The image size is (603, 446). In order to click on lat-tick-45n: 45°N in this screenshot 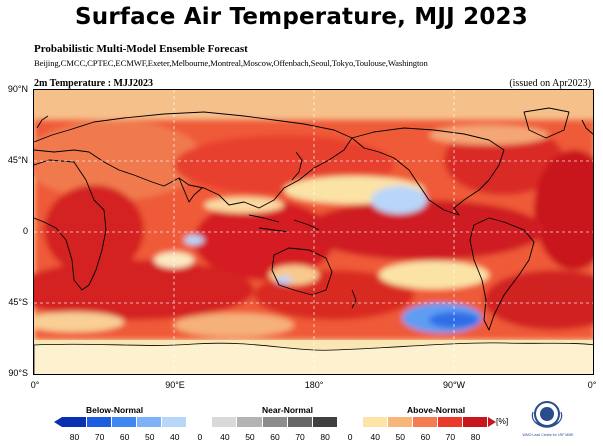, I will do `click(17, 160)`.